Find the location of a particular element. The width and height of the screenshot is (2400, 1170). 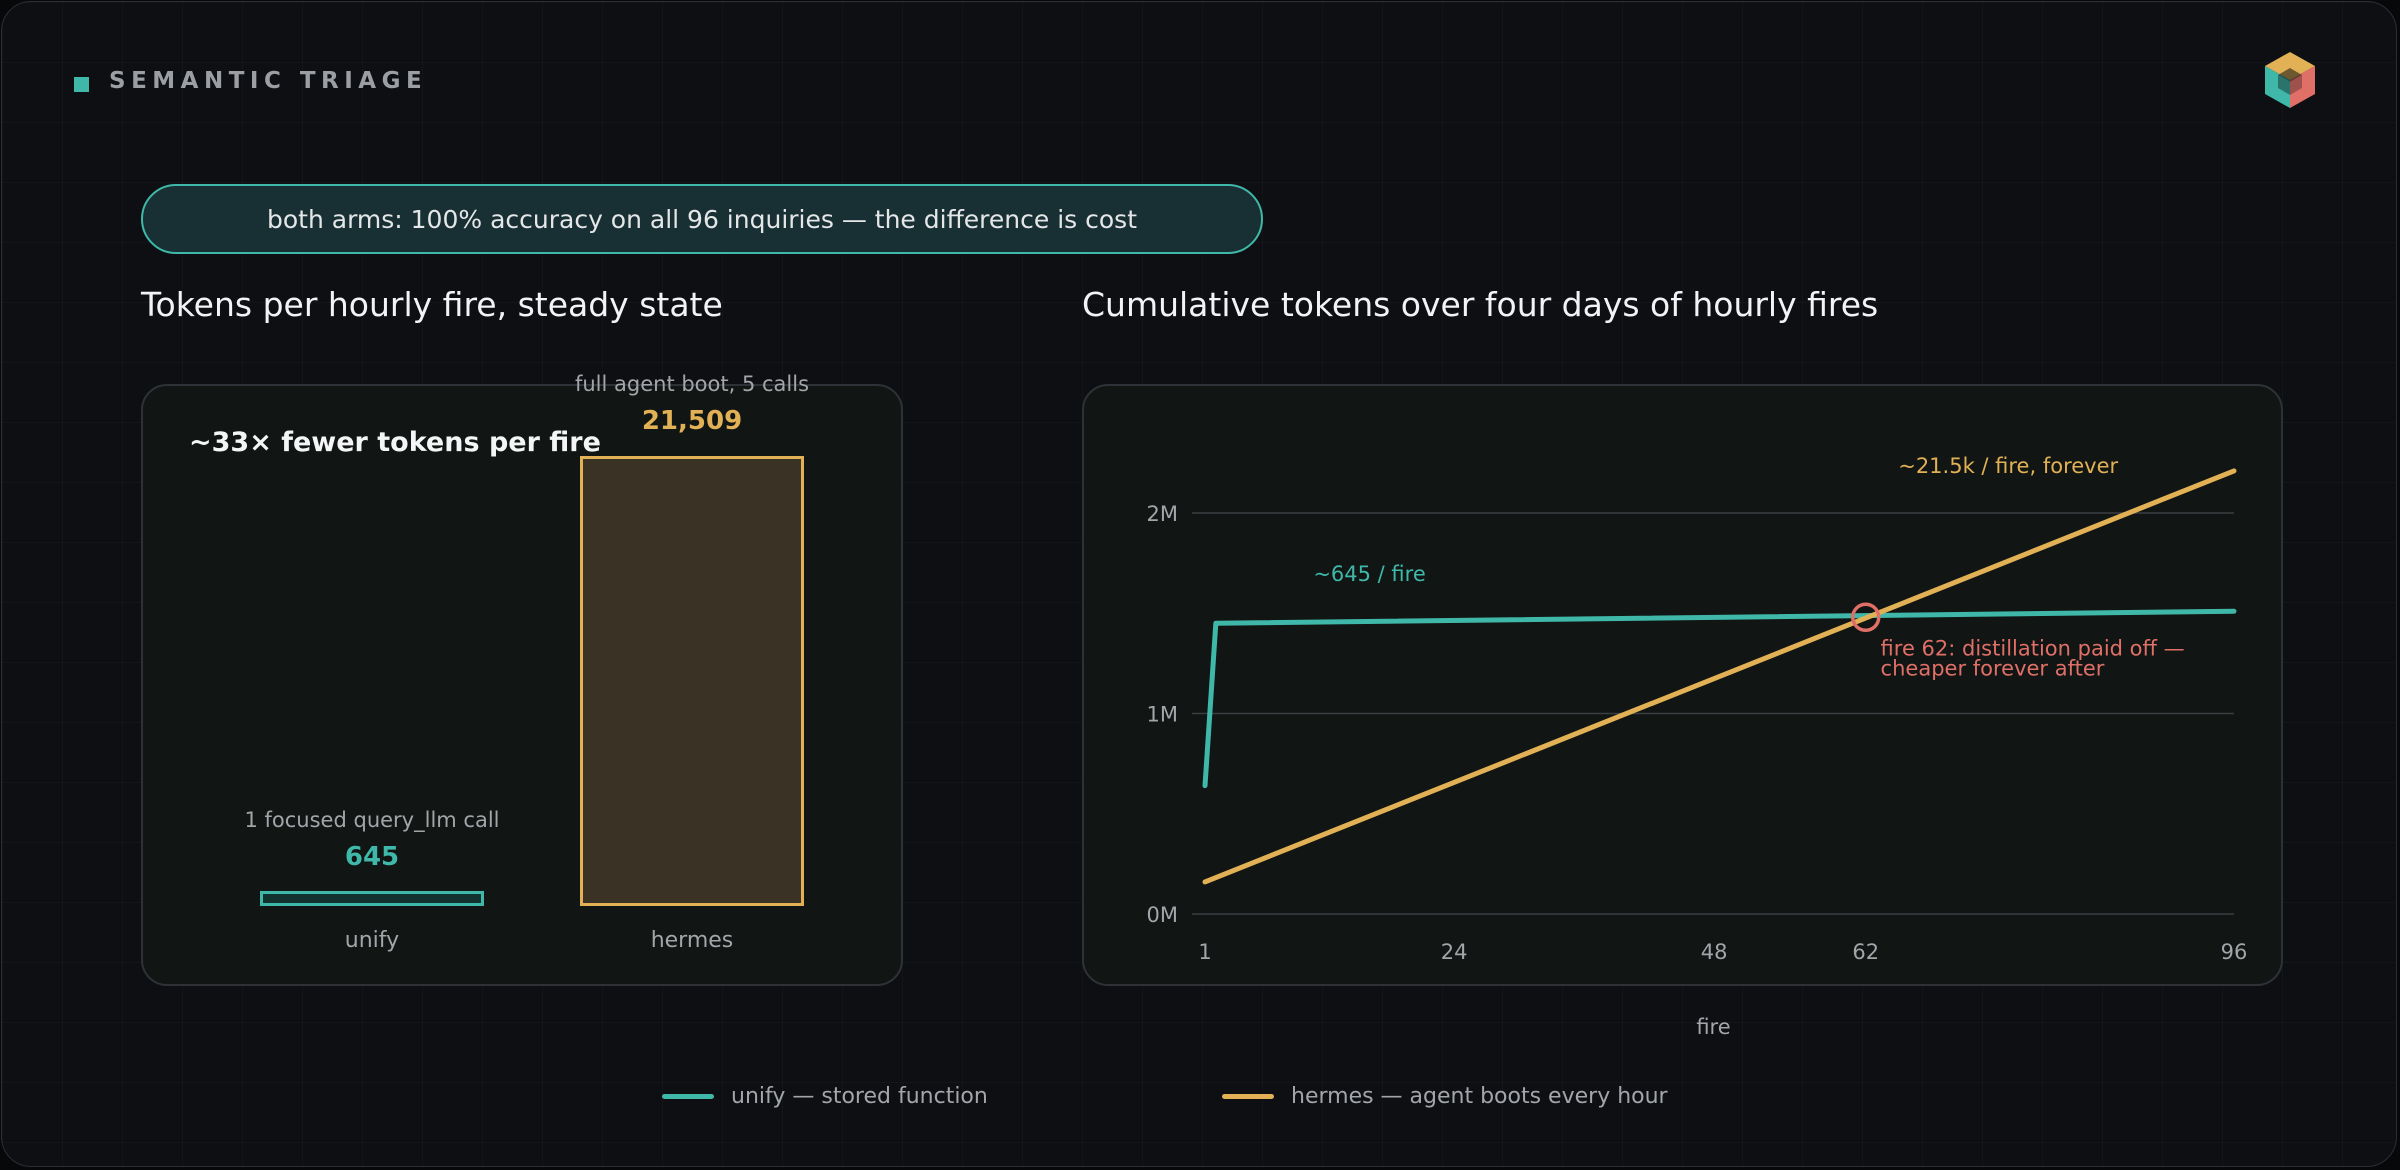

legend-label-hermes: hermes — agent boots every hour is located at coordinates (1479, 1096).